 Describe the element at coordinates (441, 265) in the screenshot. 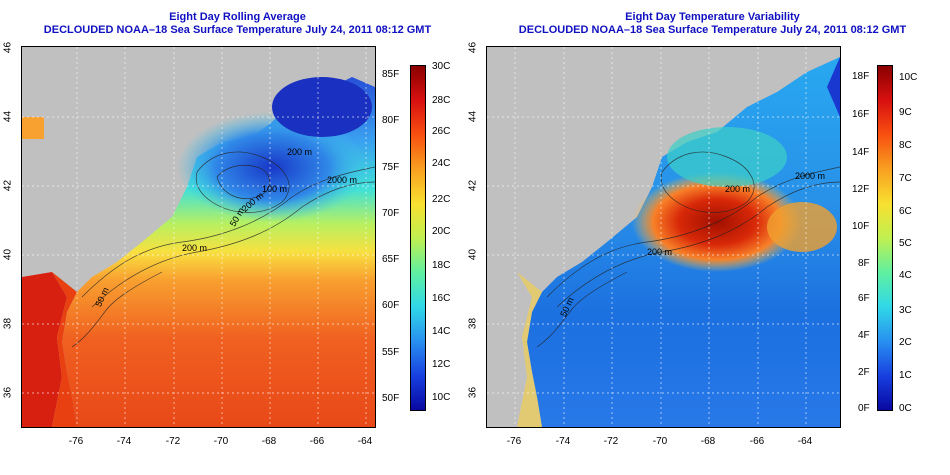

I see `colorbar-c-tick: 18C` at that location.